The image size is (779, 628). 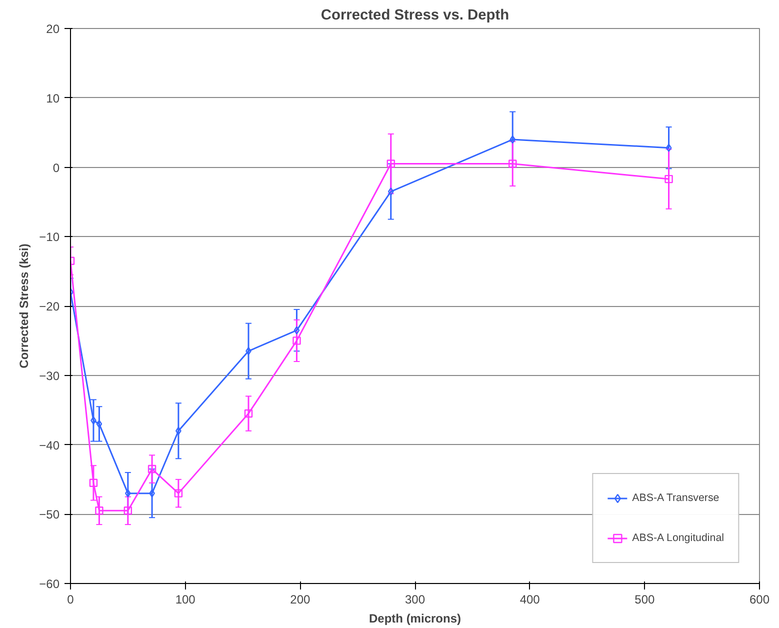 What do you see at coordinates (415, 599) in the screenshot?
I see `x-tick-label: 300` at bounding box center [415, 599].